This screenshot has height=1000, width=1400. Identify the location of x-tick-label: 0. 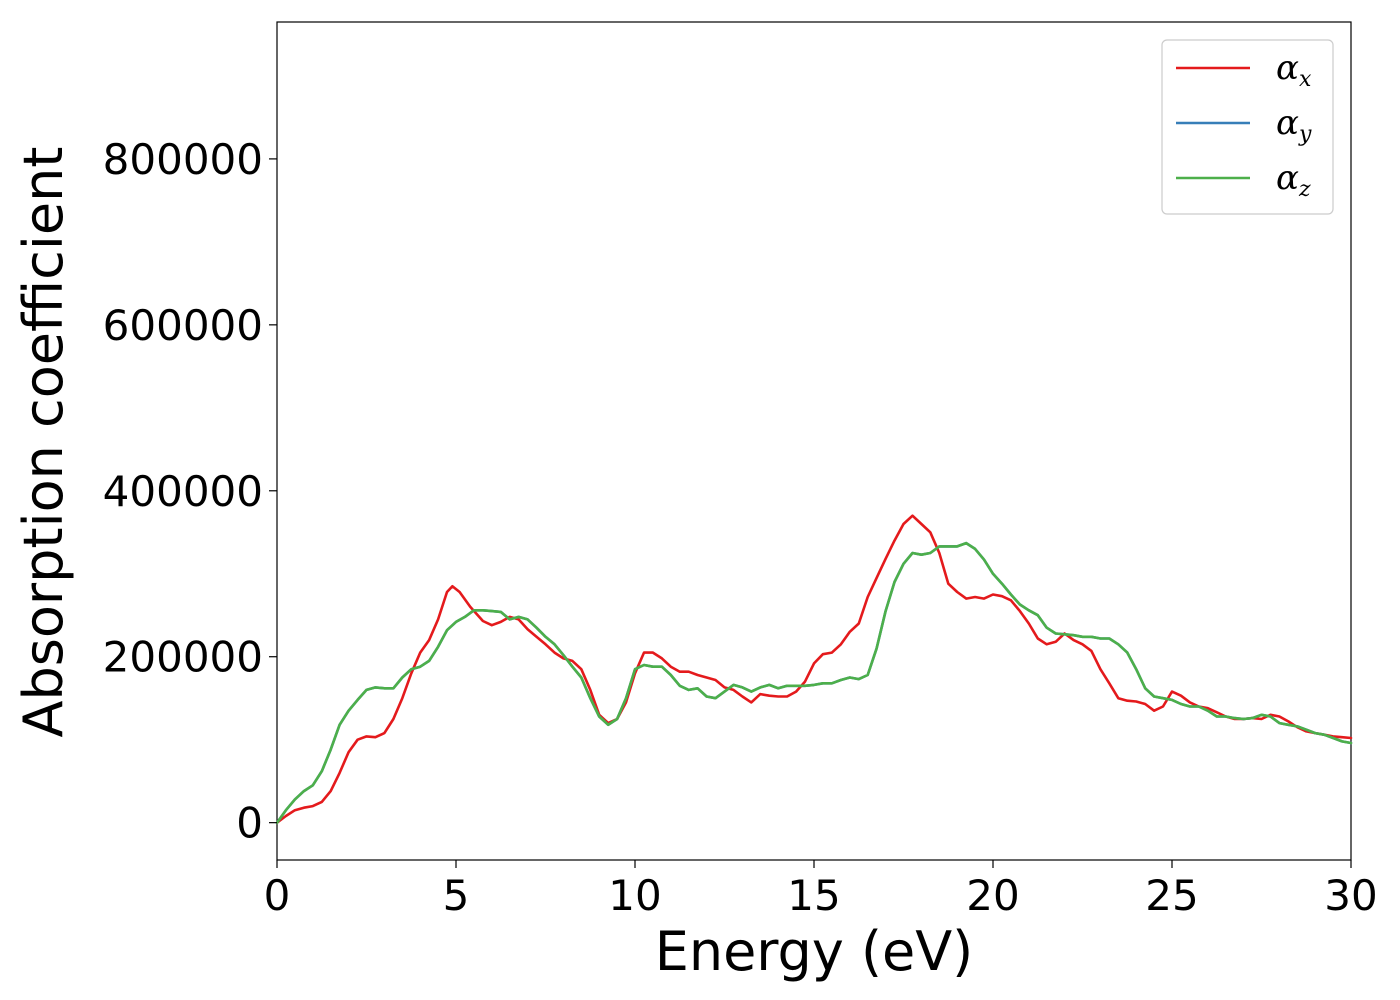
(277, 895).